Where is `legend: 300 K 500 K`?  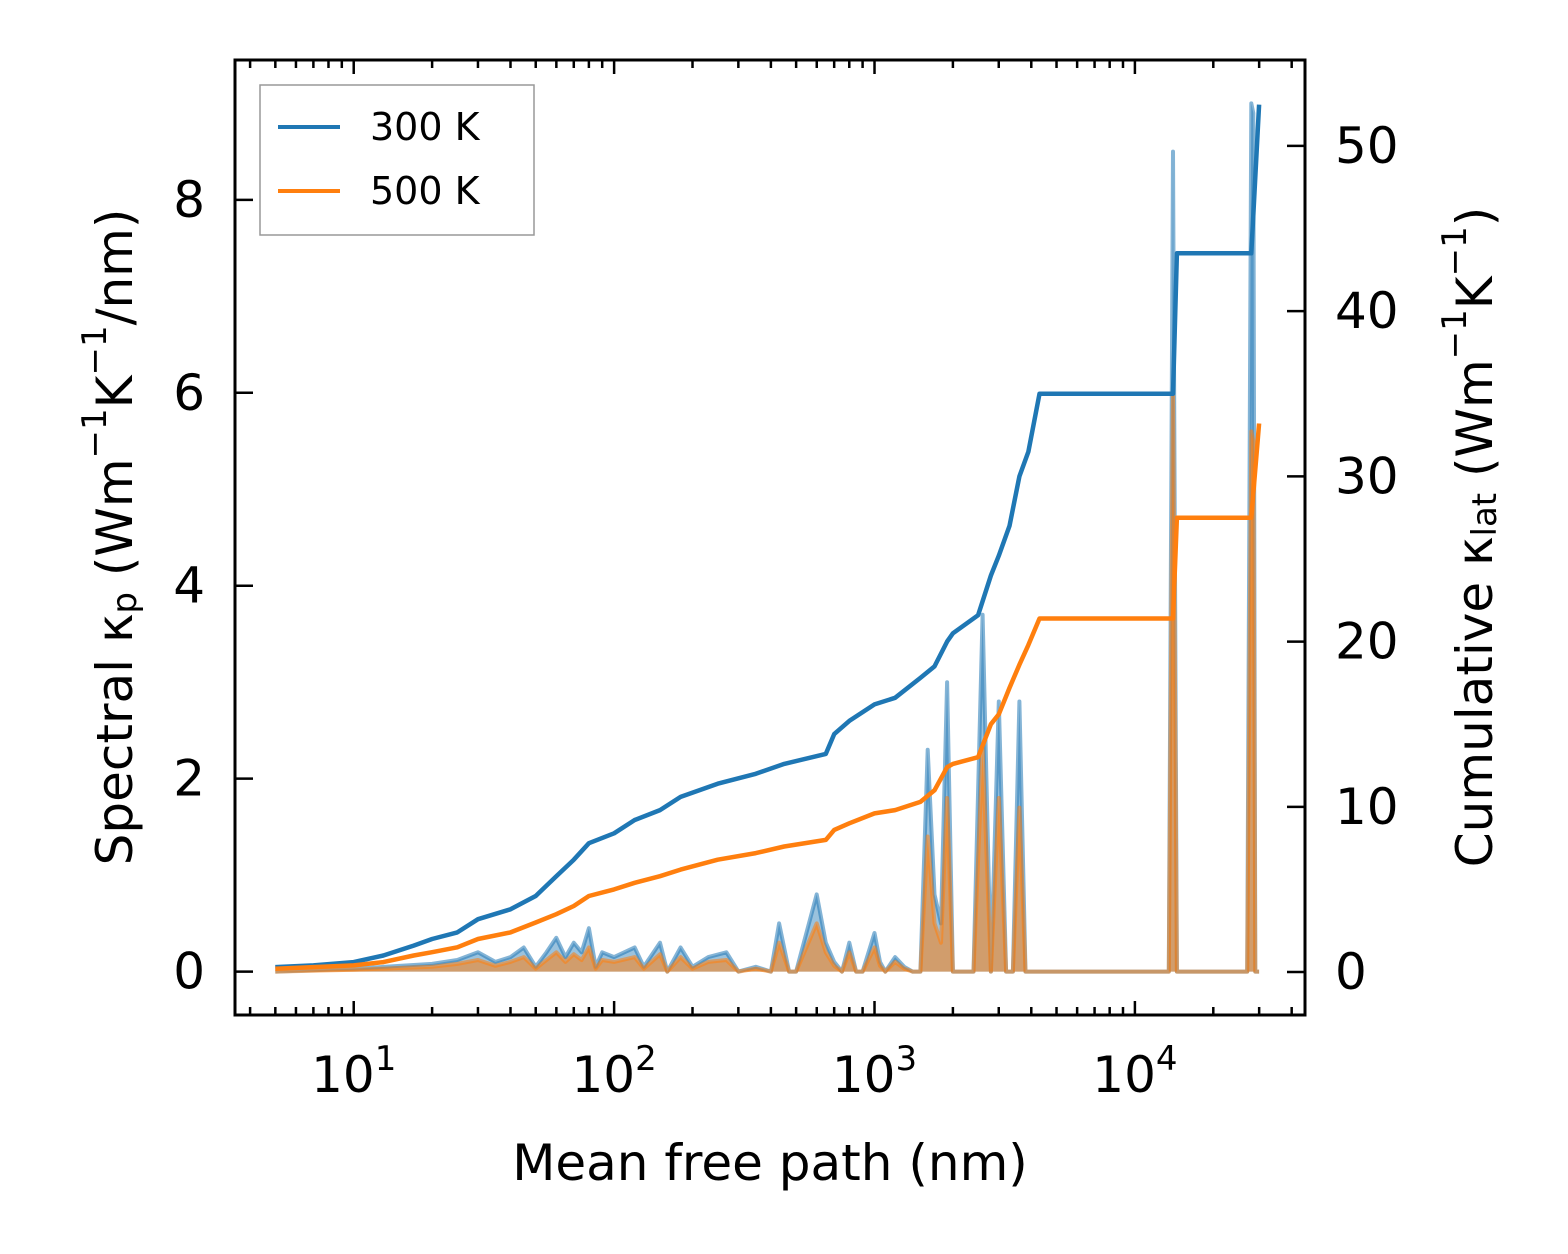
legend: 300 K 500 K is located at coordinates (397, 160).